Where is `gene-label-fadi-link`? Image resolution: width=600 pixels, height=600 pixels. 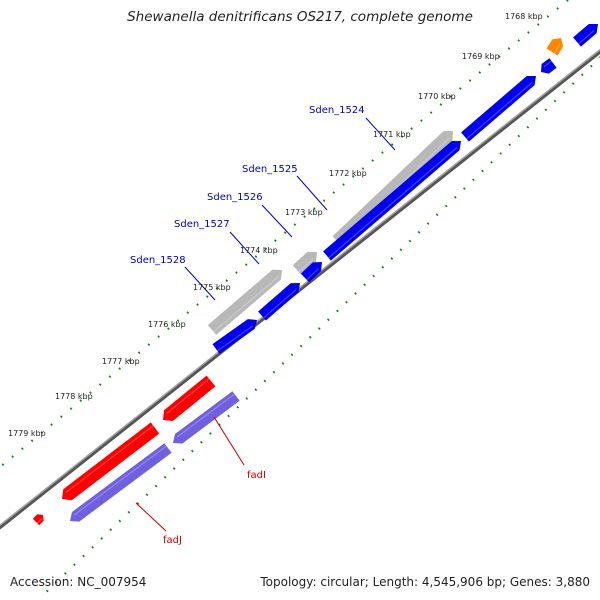 gene-label-fadi-link is located at coordinates (229, 441).